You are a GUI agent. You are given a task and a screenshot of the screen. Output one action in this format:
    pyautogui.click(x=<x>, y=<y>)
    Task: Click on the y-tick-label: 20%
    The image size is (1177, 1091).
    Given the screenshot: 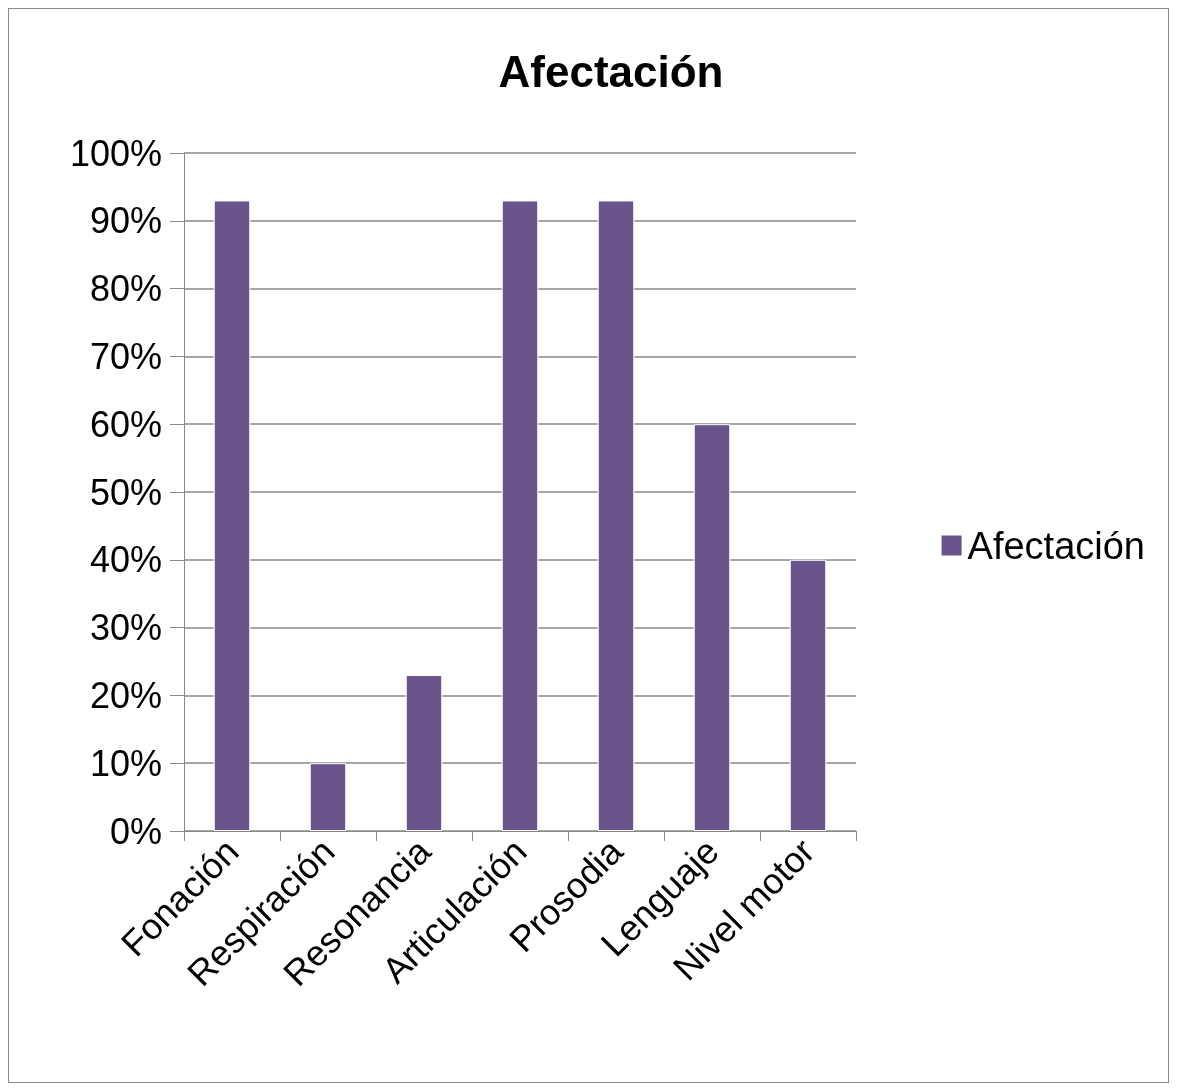 What is the action you would take?
    pyautogui.click(x=125, y=695)
    